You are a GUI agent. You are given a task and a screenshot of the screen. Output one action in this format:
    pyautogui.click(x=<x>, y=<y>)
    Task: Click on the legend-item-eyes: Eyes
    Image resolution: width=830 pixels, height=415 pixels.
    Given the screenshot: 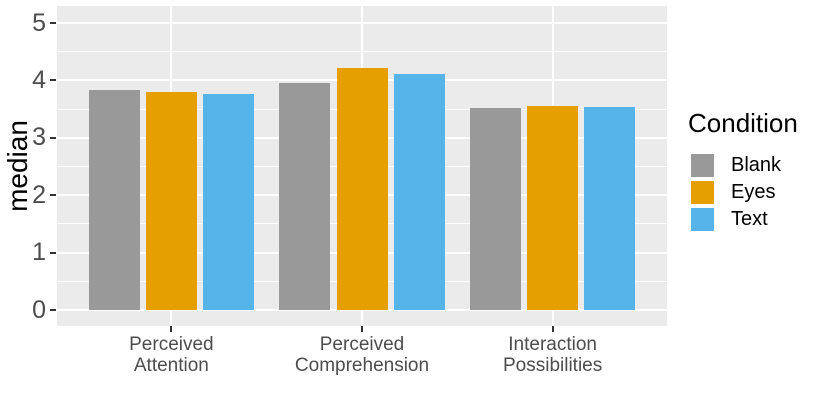 What is the action you would take?
    pyautogui.click(x=743, y=192)
    